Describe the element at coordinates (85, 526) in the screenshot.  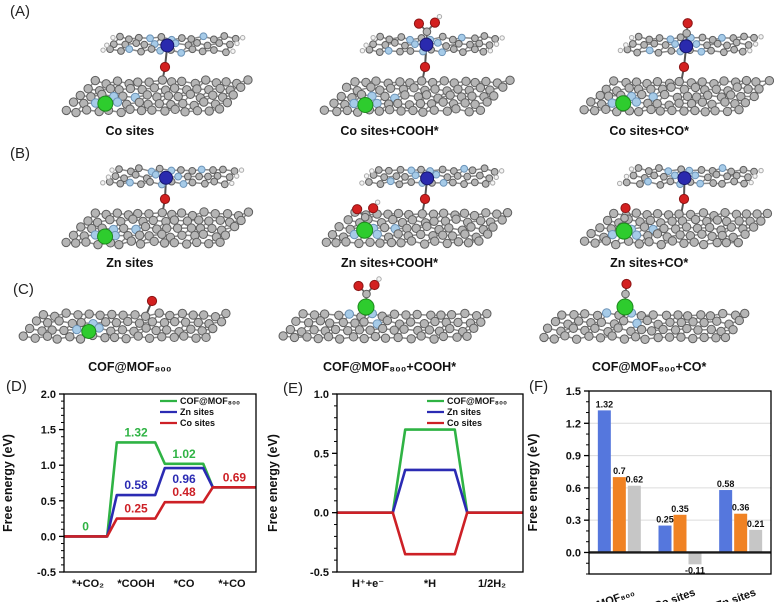
I see `svg-text: 0` at that location.